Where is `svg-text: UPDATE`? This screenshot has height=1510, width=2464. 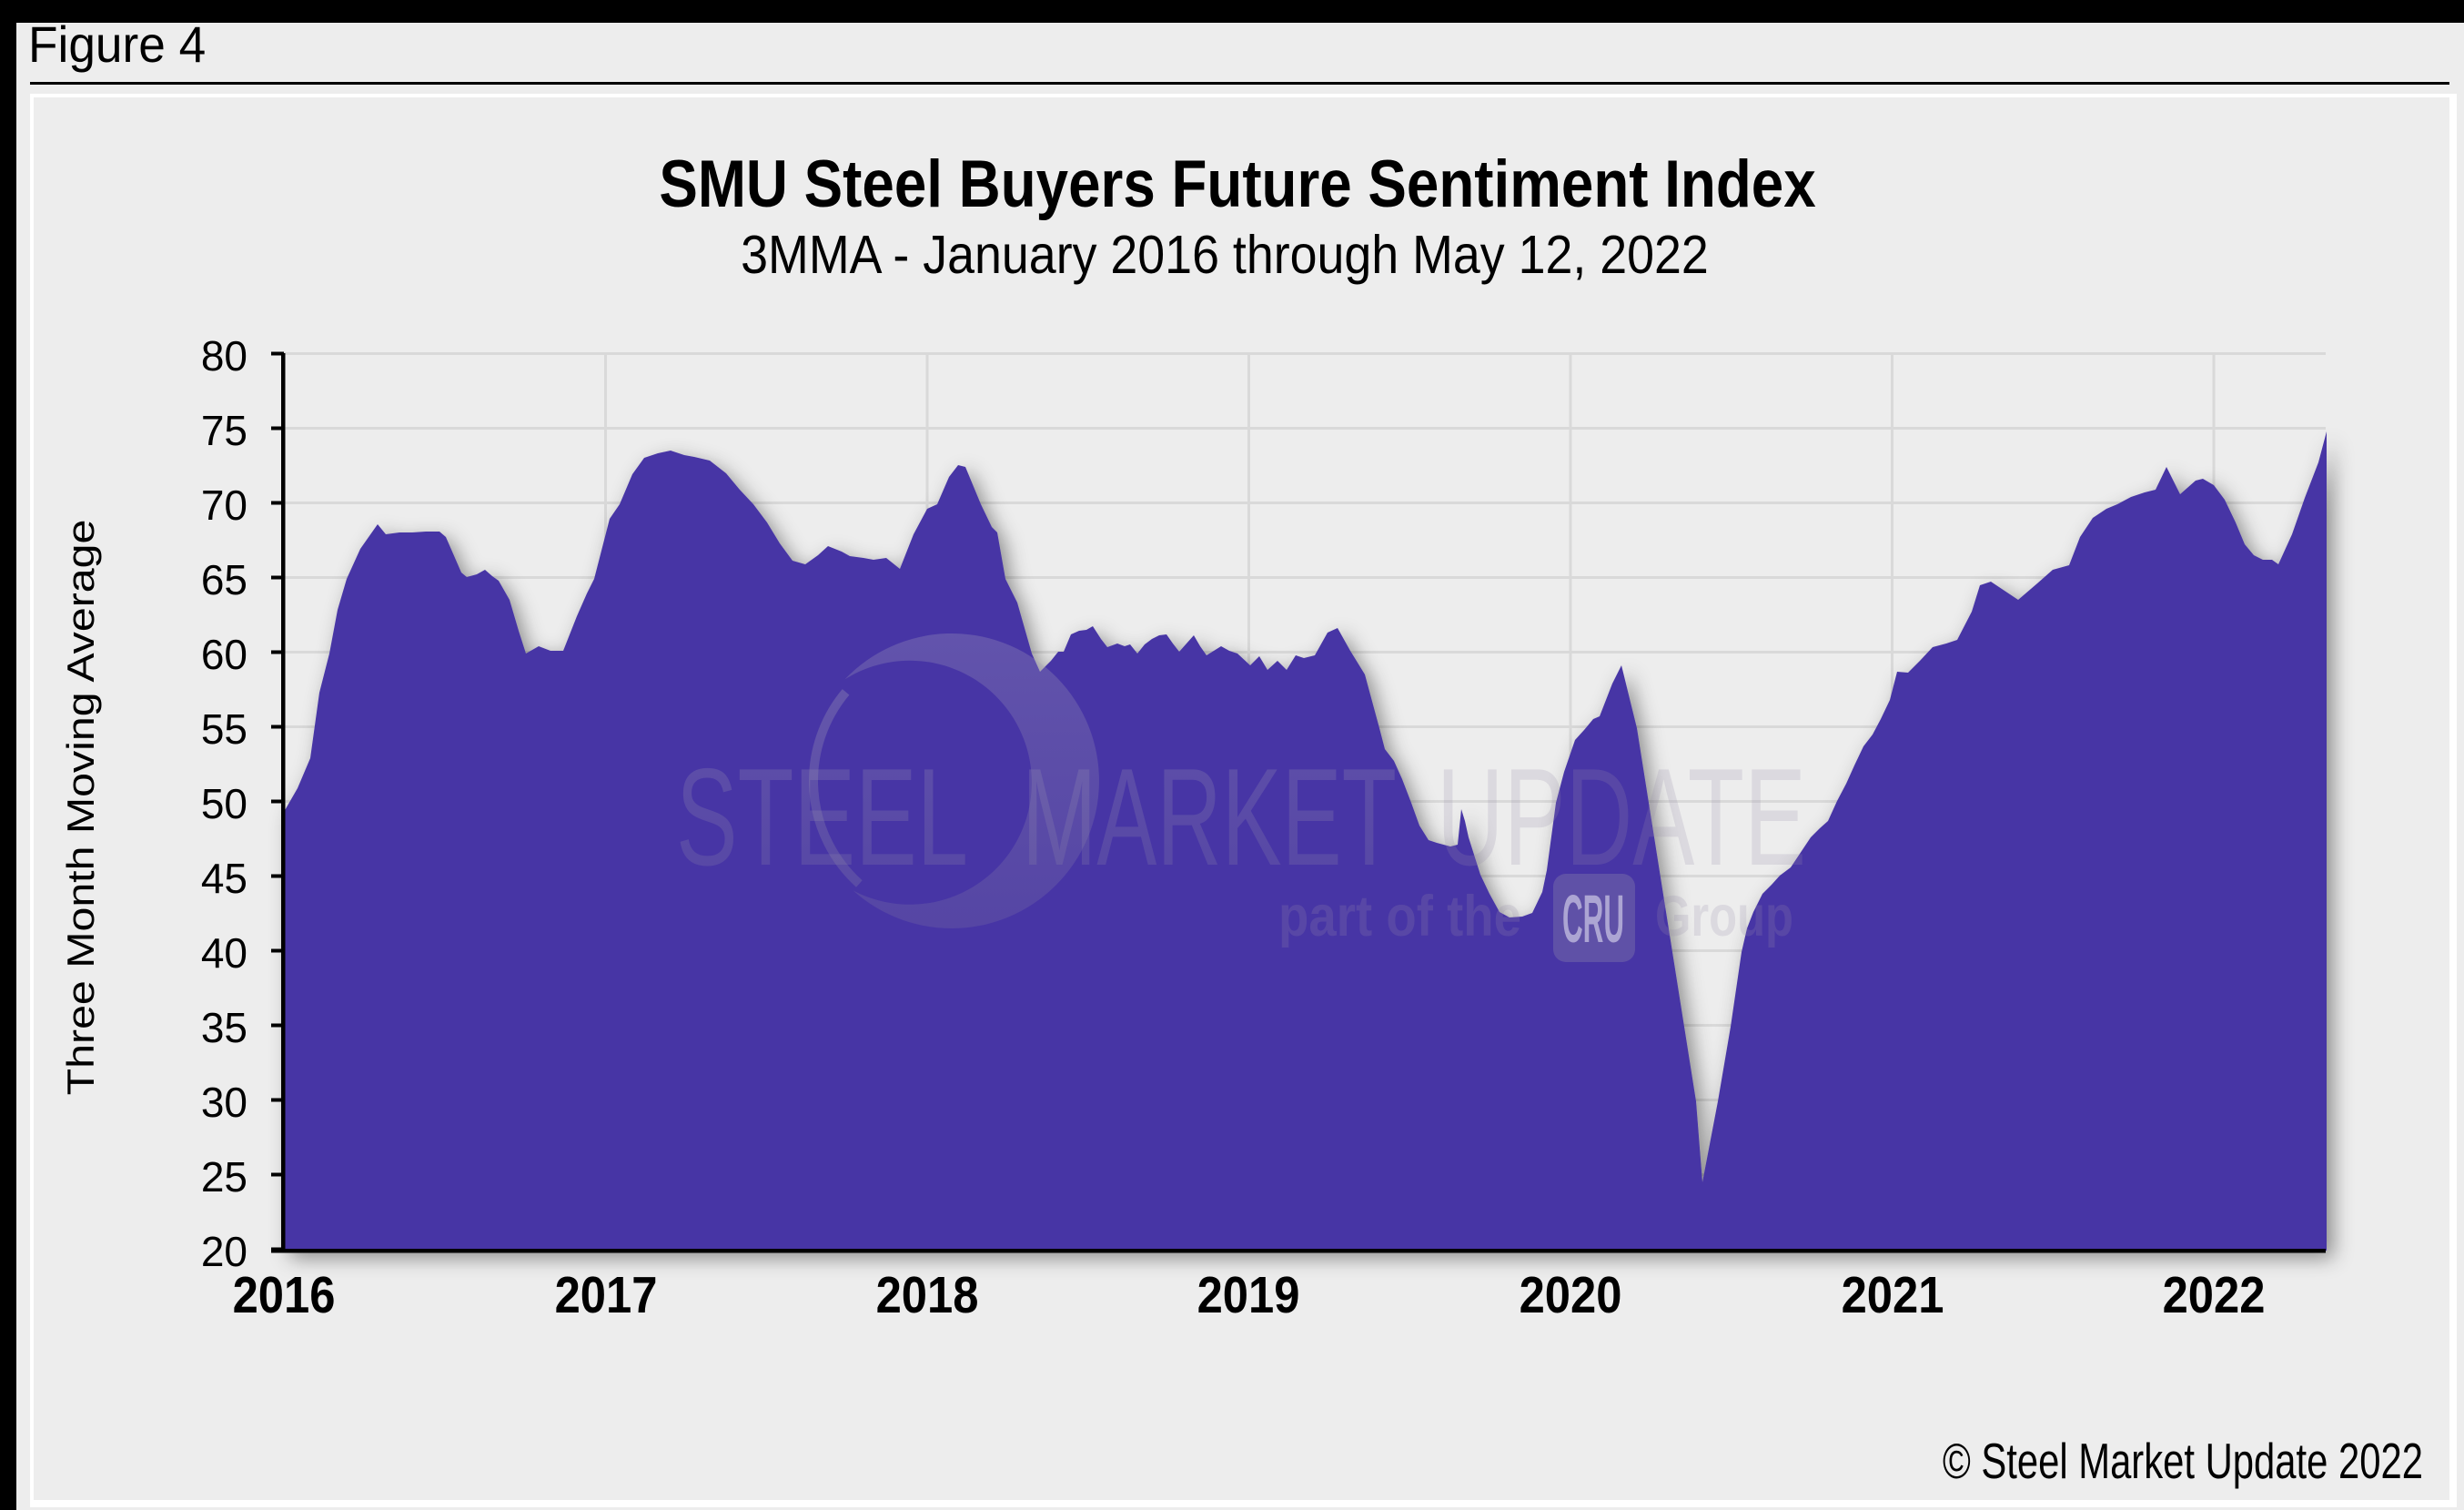 svg-text: UPDATE is located at coordinates (1621, 817).